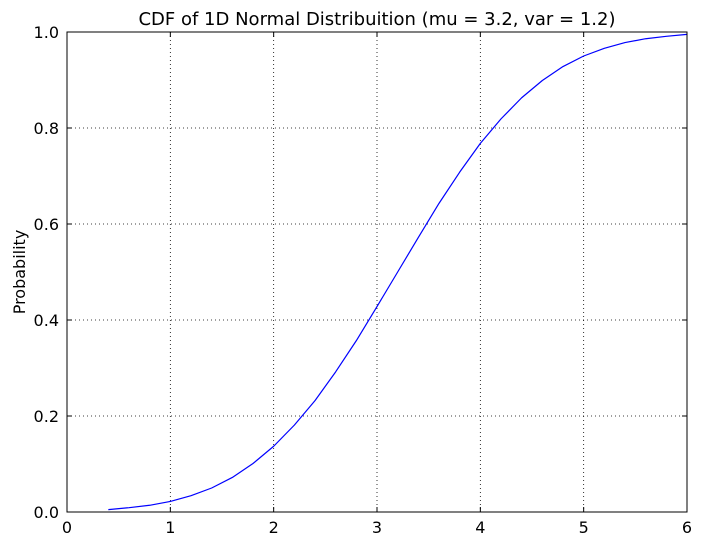 Image resolution: width=702 pixels, height=545 pixels. I want to click on y-tick-label: 0.8, so click(46, 128).